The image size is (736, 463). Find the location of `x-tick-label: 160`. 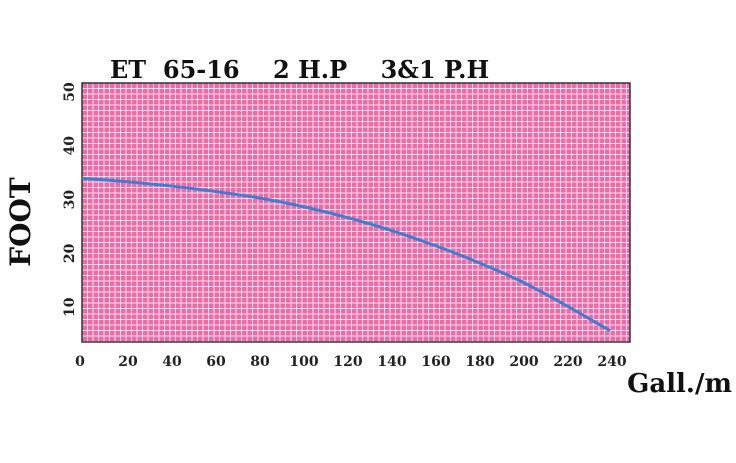

x-tick-label: 160 is located at coordinates (435, 362).